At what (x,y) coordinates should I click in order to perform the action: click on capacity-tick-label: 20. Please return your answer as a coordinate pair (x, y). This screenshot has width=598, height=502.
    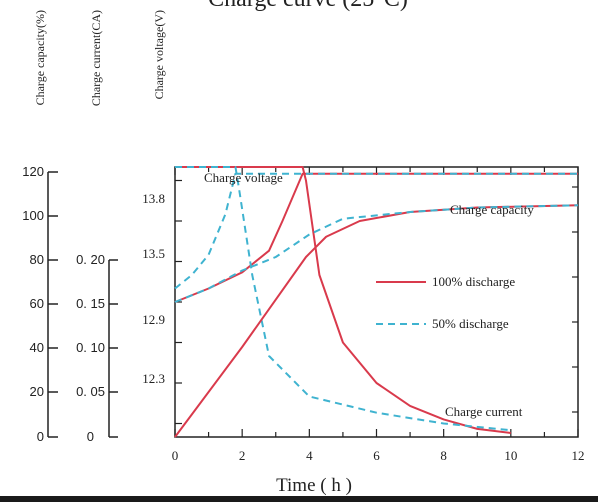
    Looking at the image, I should click on (37, 391).